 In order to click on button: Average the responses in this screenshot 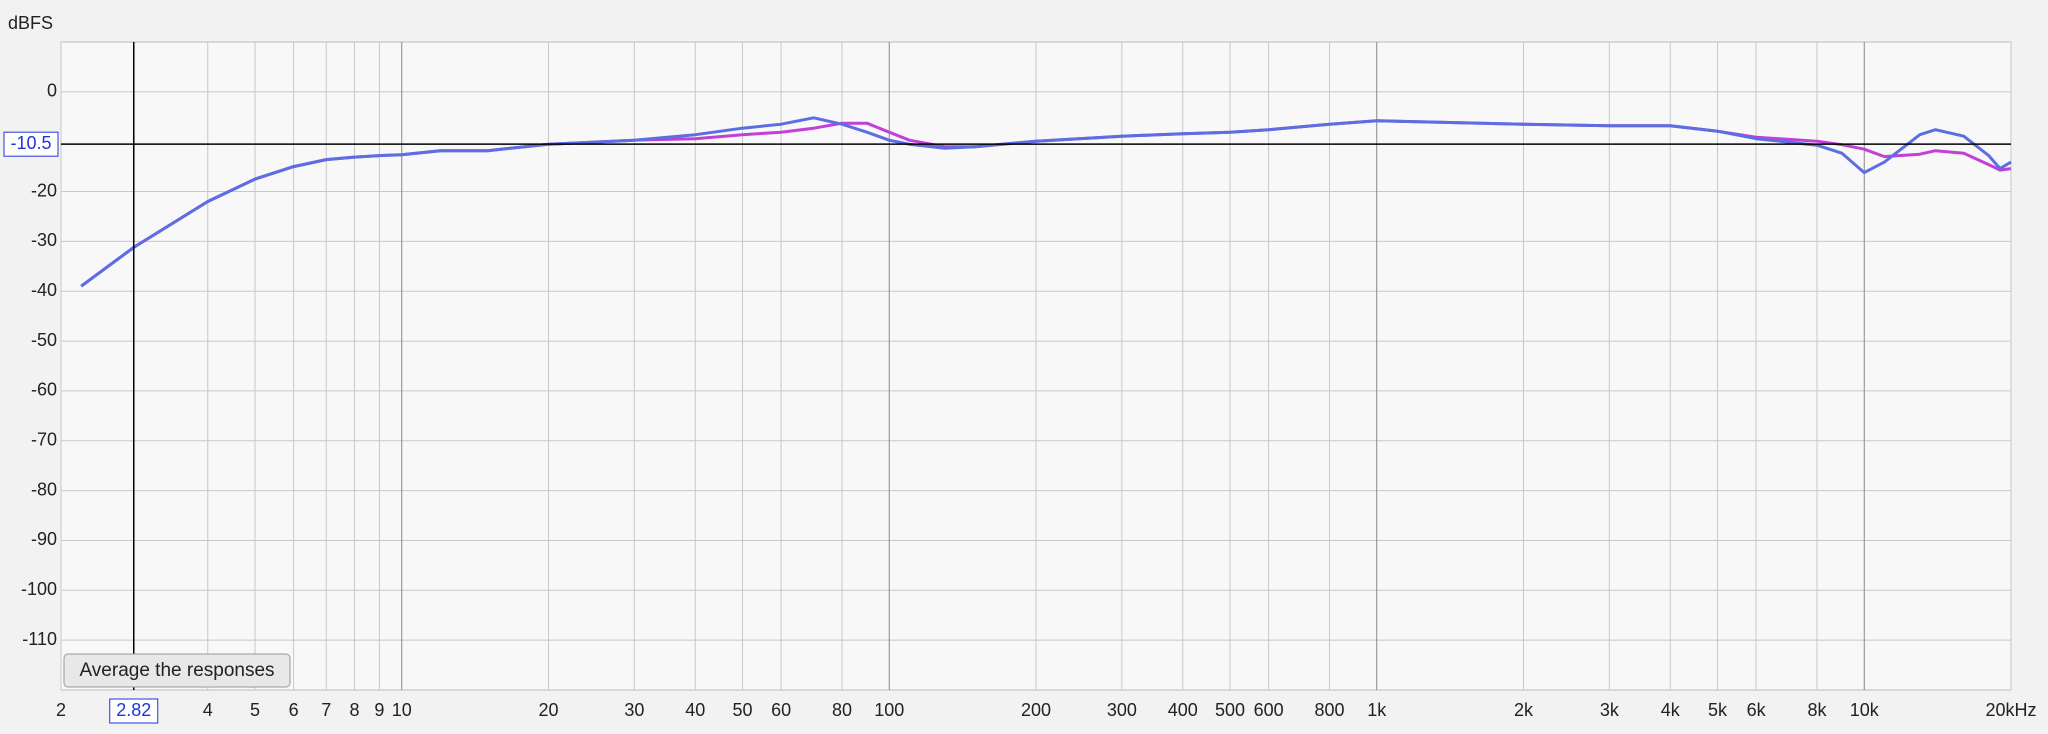, I will do `click(176, 670)`.